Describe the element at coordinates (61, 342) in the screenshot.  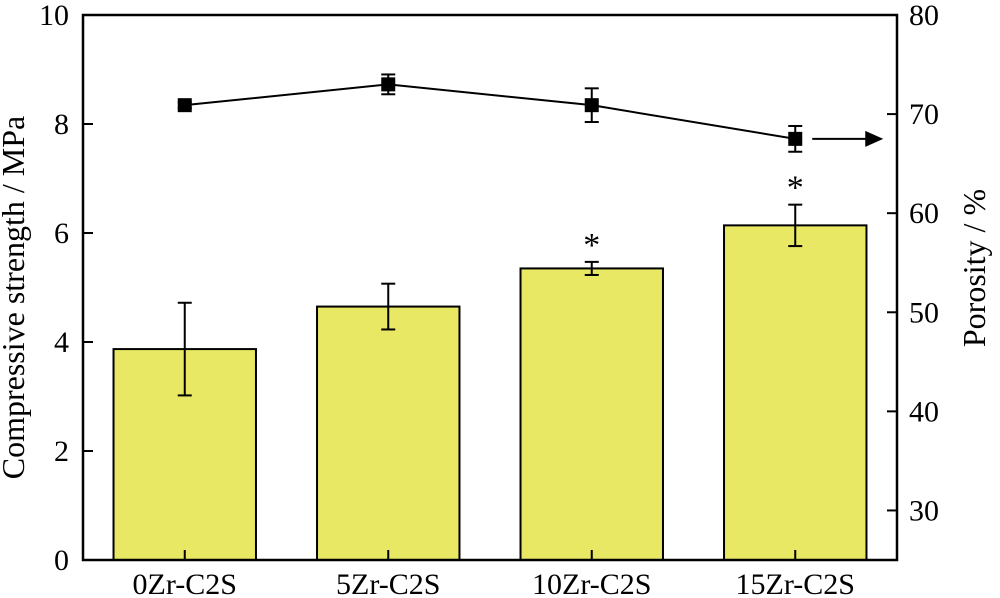
I see `left-tick-label: 4` at that location.